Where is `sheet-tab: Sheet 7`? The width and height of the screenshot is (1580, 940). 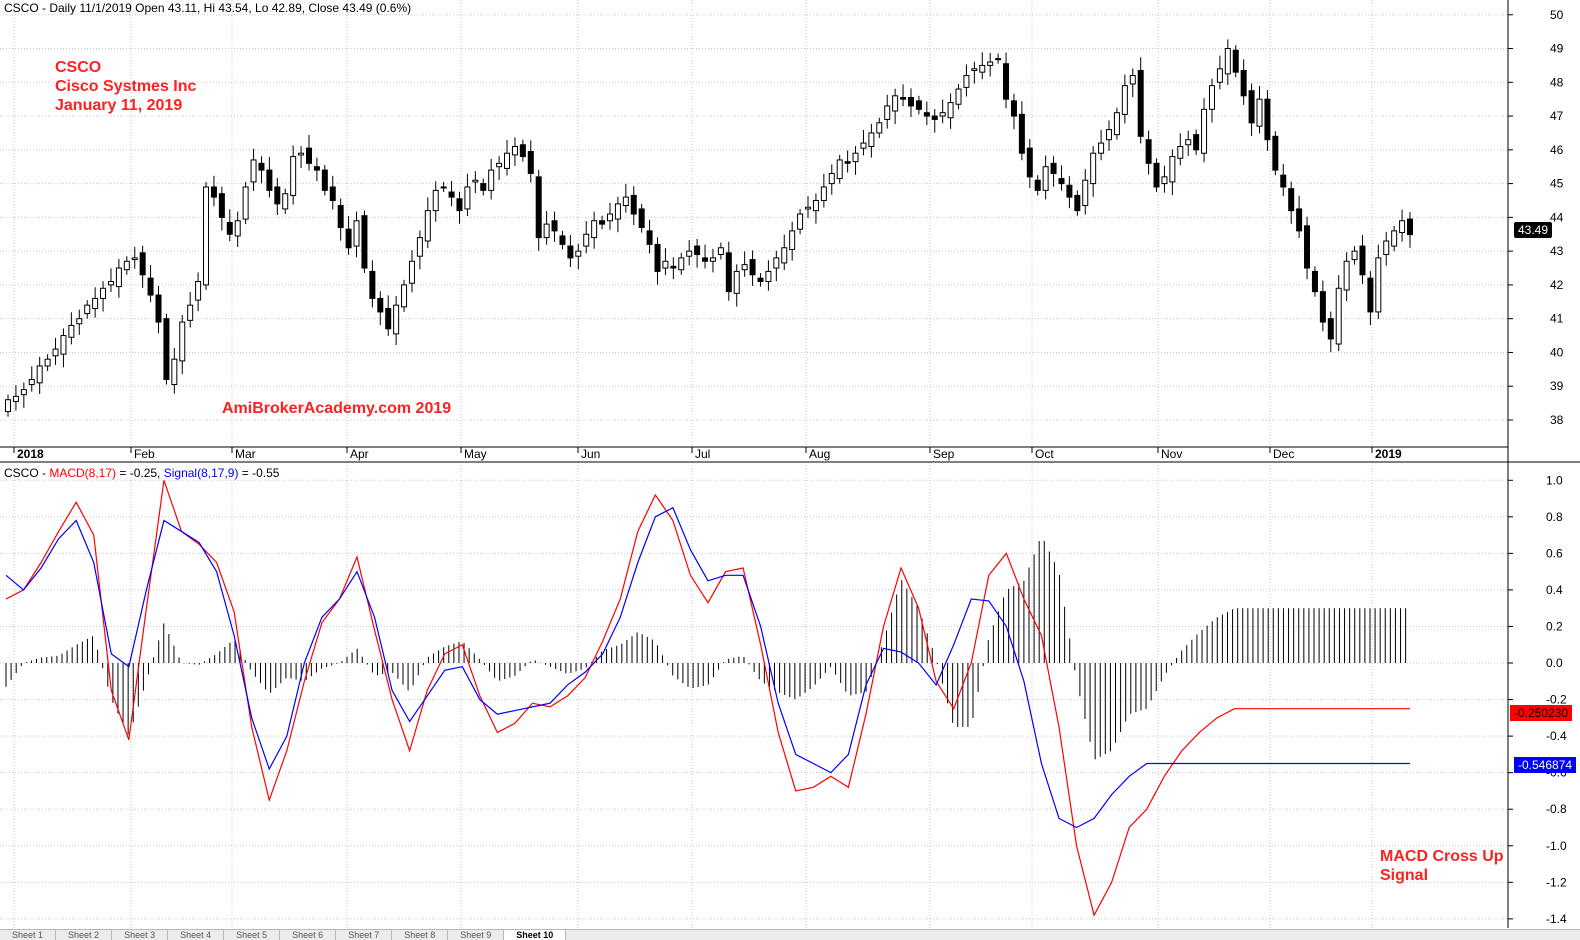
sheet-tab: Sheet 7 is located at coordinates (364, 935).